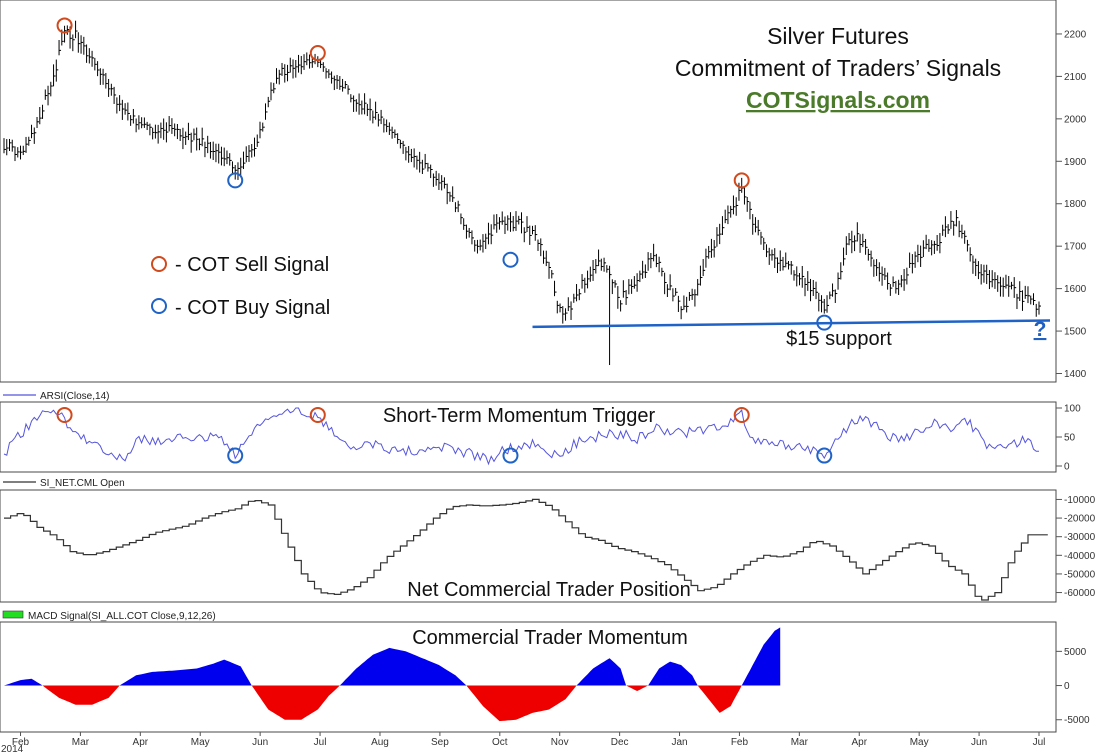 This screenshot has width=1100, height=754. What do you see at coordinates (1075, 247) in the screenshot?
I see `price-axis-tick-label: 1700` at bounding box center [1075, 247].